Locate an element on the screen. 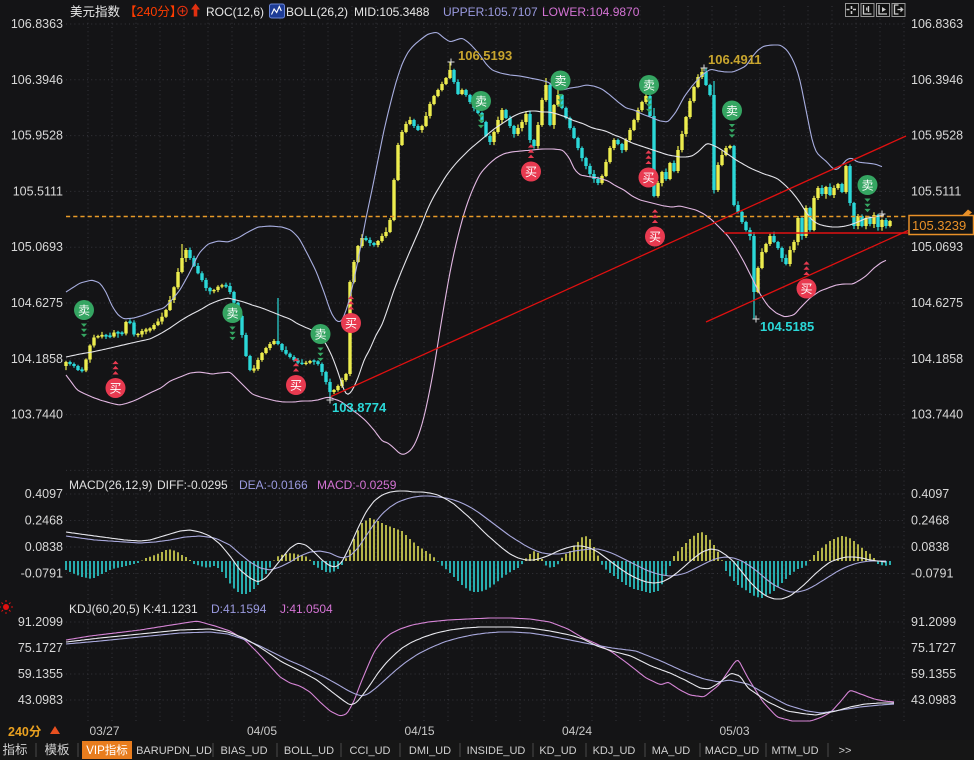 This screenshot has height=760, width=974. svg-text: DIFF:-0.0295 is located at coordinates (192, 485).